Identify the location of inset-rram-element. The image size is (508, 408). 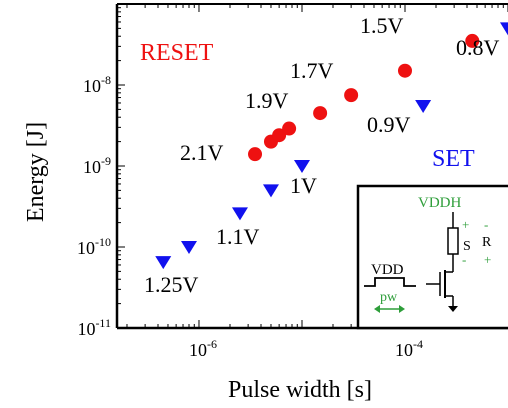
(453, 241).